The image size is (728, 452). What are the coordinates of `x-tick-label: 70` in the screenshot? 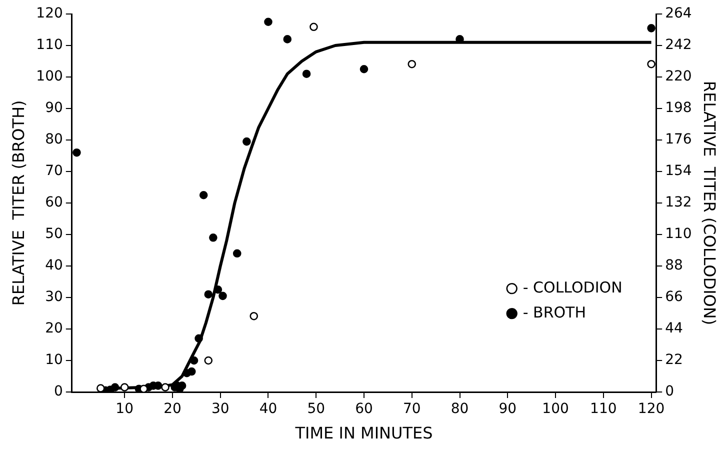 It's located at (411, 409).